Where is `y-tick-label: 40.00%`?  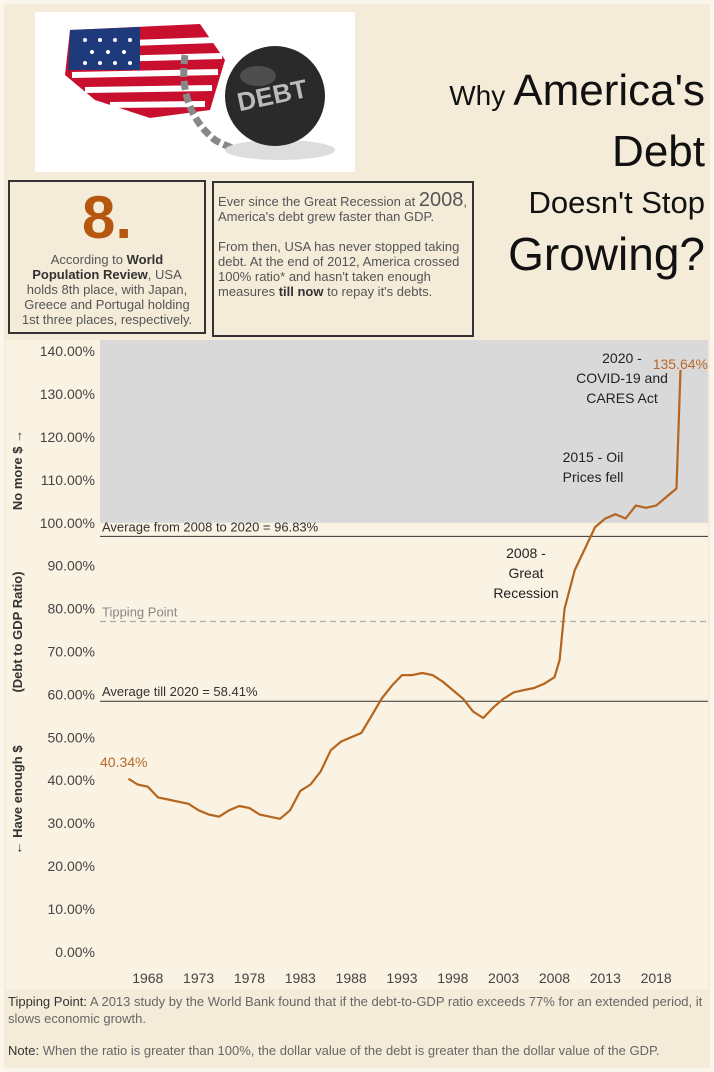
y-tick-label: 40.00% is located at coordinates (71, 780).